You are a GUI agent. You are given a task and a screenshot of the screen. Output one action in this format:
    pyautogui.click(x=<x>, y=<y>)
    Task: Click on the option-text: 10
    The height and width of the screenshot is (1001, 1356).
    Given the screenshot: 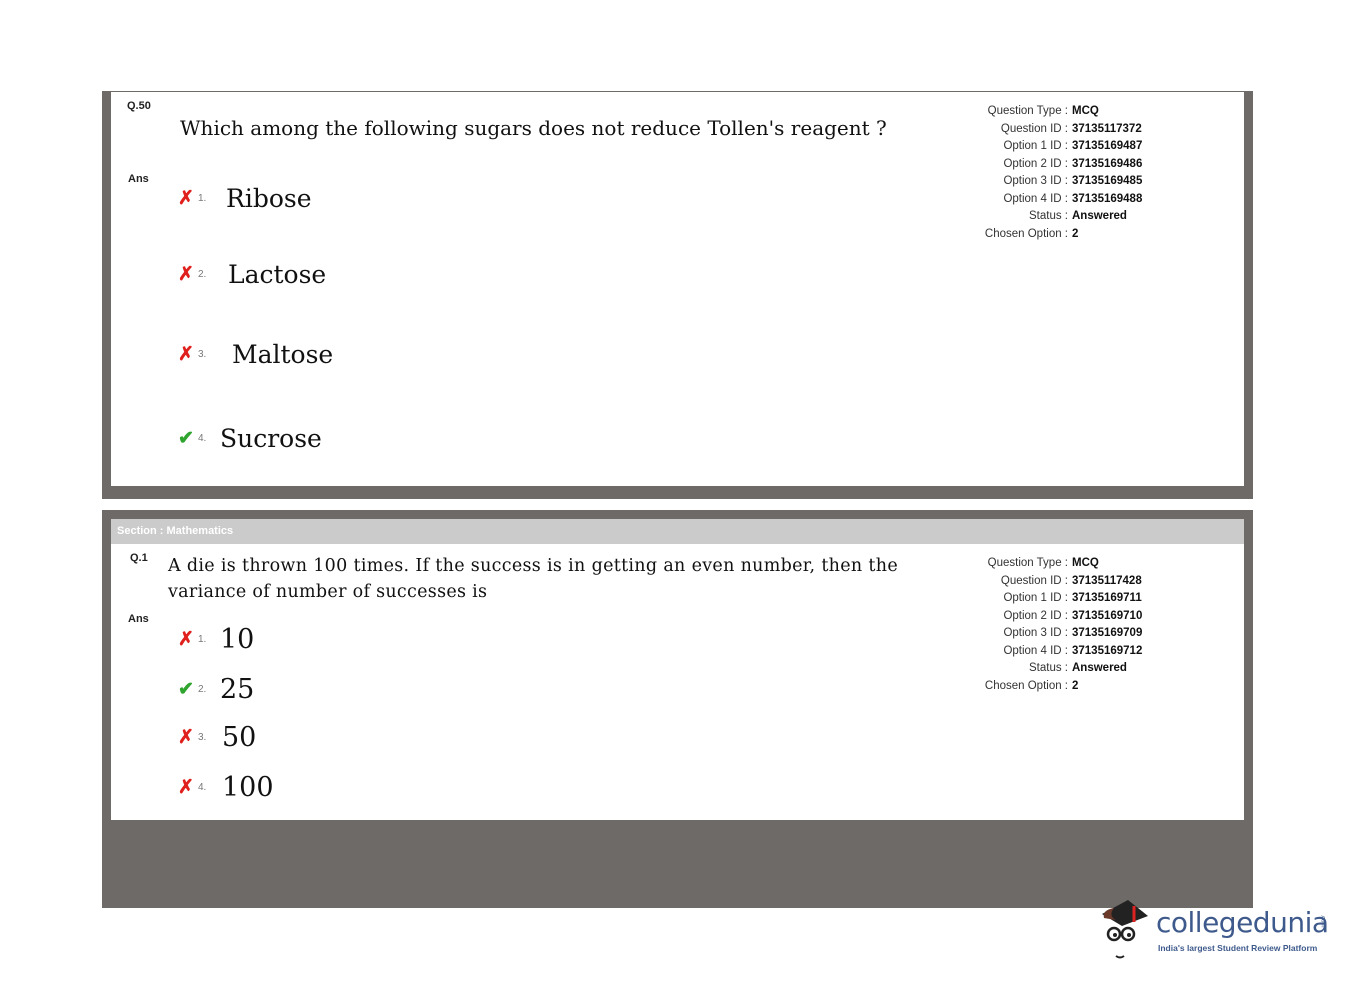 What is the action you would take?
    pyautogui.click(x=237, y=639)
    